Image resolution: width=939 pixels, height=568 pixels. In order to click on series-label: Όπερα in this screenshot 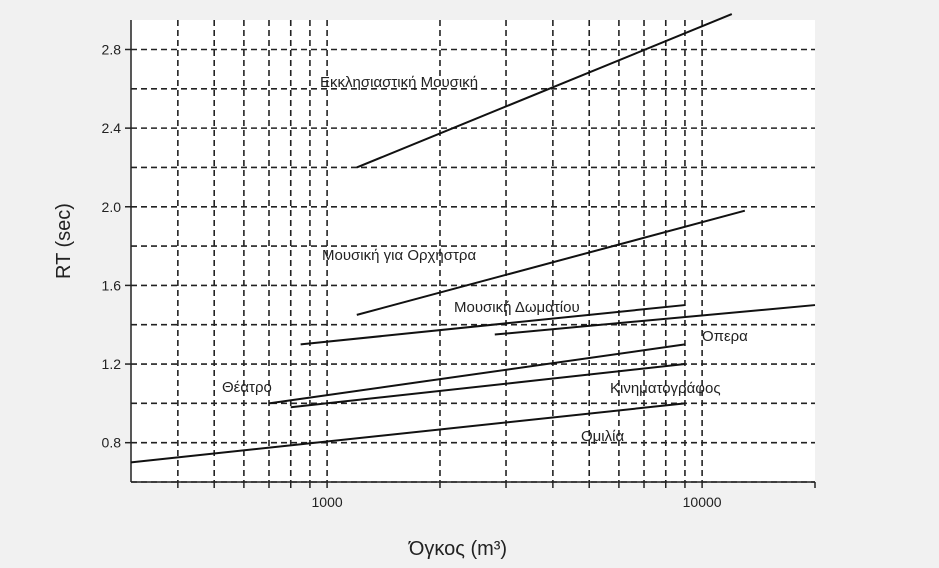, I will do `click(724, 336)`.